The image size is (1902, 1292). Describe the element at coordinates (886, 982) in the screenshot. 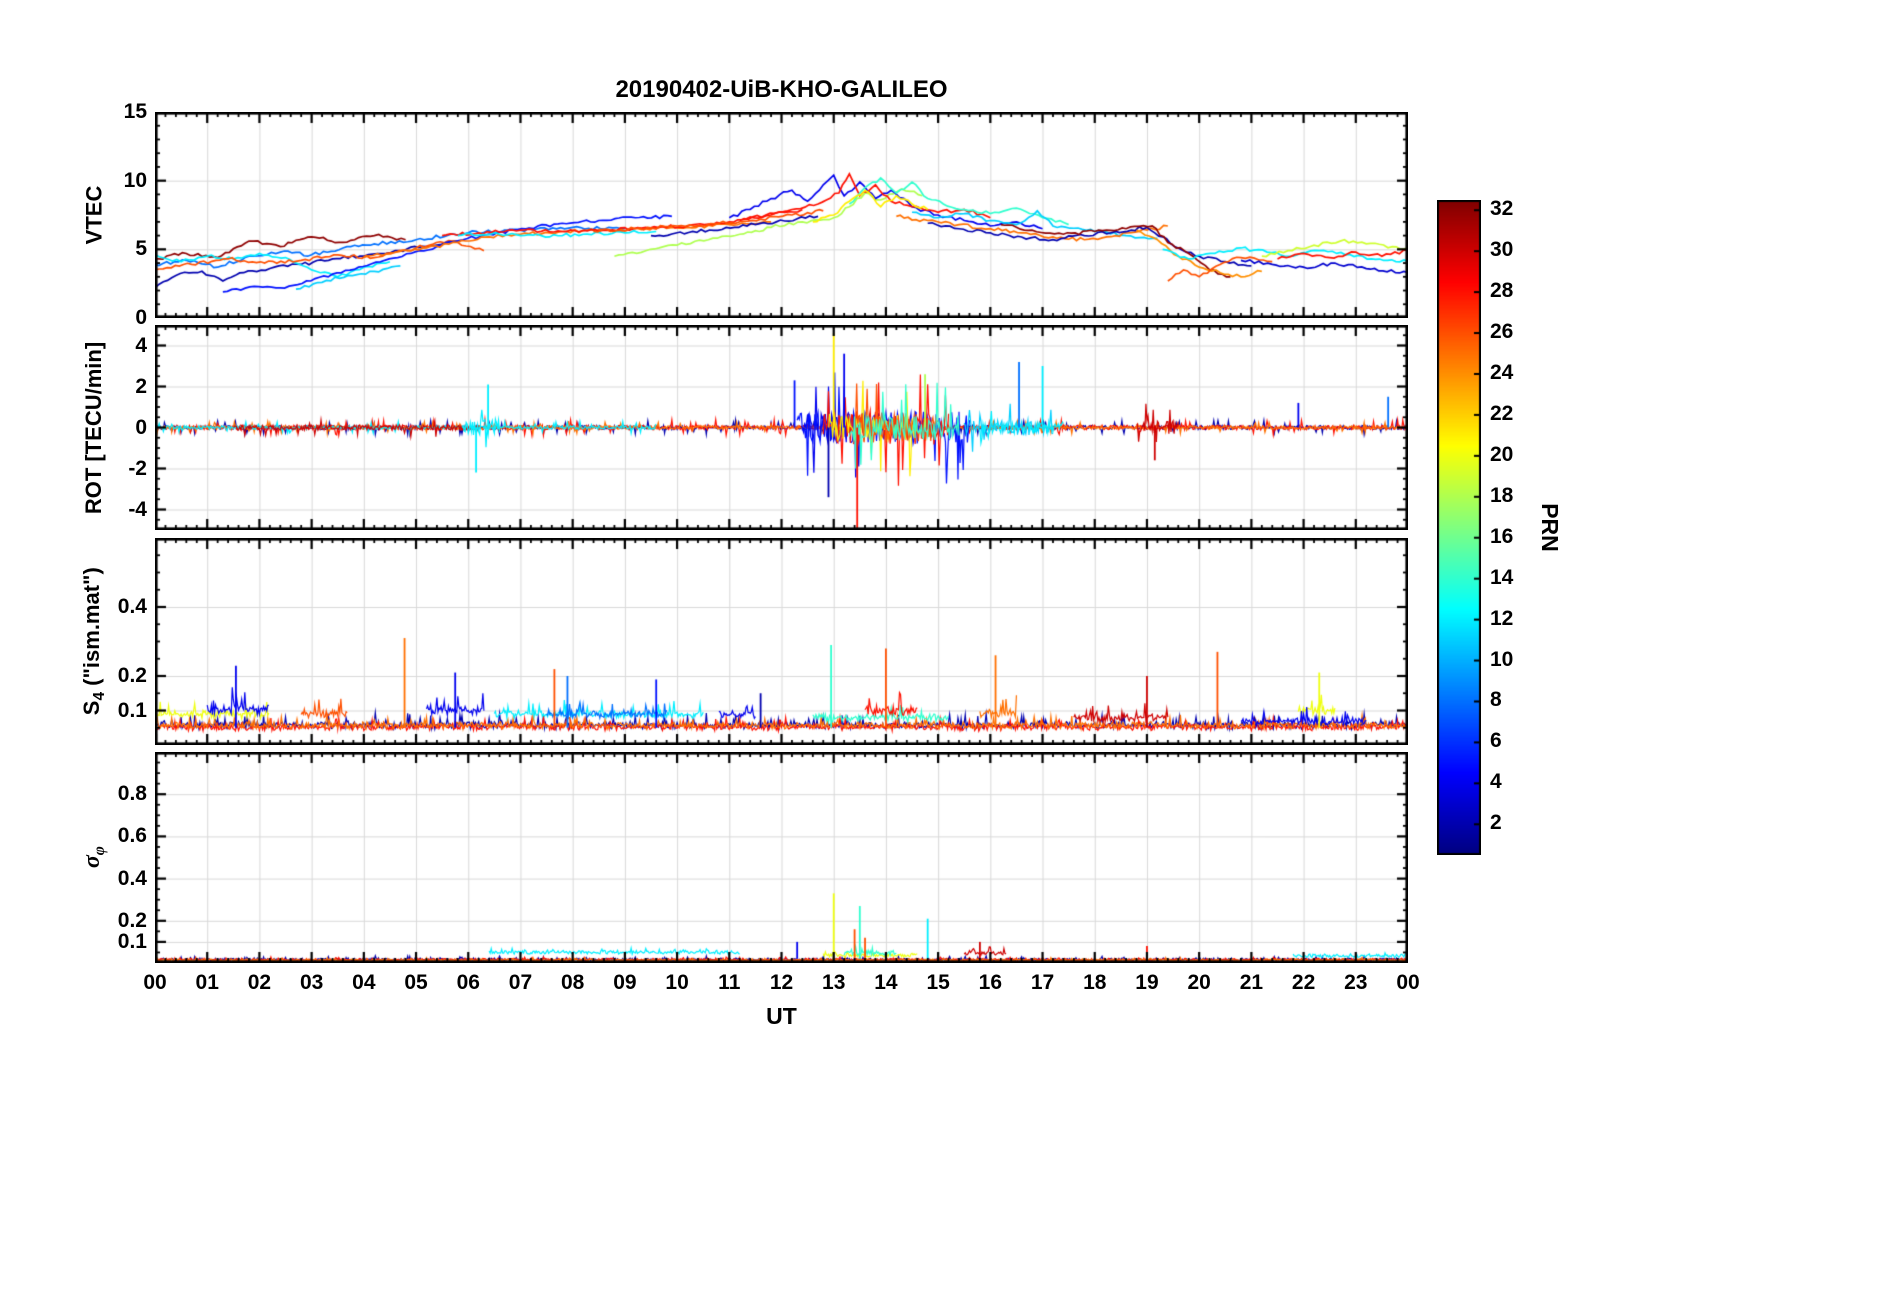

I see `x-tick-label: 14` at that location.